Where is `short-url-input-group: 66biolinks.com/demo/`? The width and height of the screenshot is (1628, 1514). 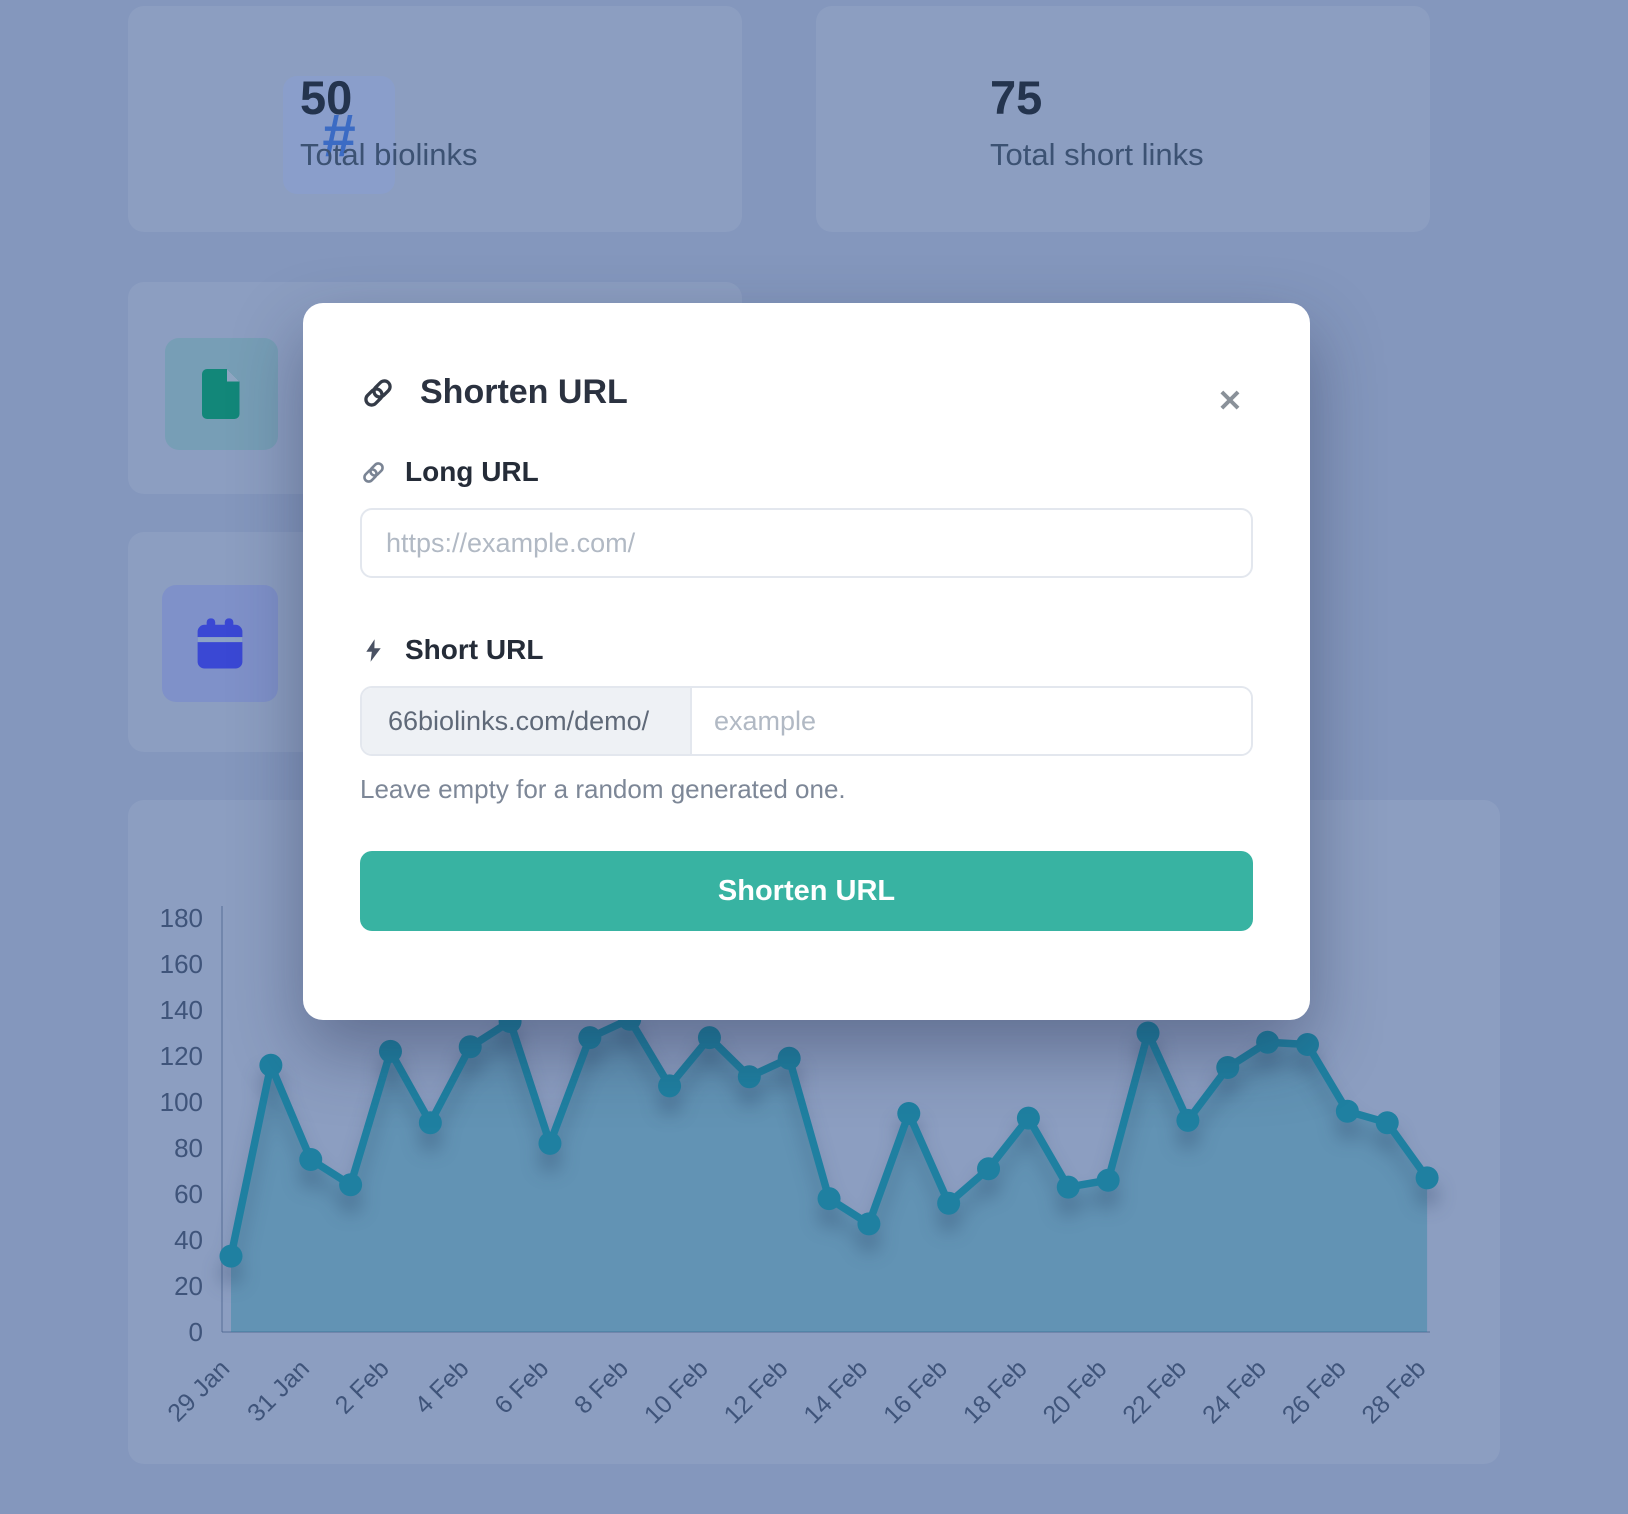
short-url-input-group: 66biolinks.com/demo/ is located at coordinates (806, 721).